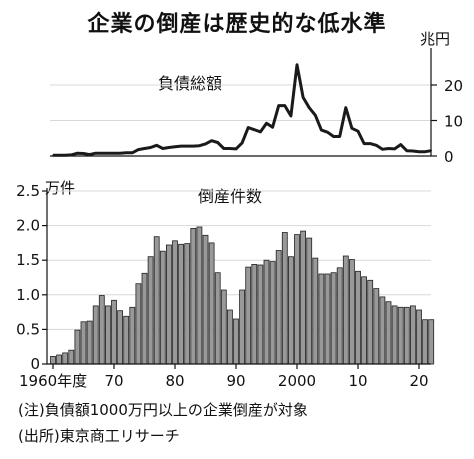  Describe the element at coordinates (60, 188) in the screenshot. I see `count-axis-unit: 万件` at that location.